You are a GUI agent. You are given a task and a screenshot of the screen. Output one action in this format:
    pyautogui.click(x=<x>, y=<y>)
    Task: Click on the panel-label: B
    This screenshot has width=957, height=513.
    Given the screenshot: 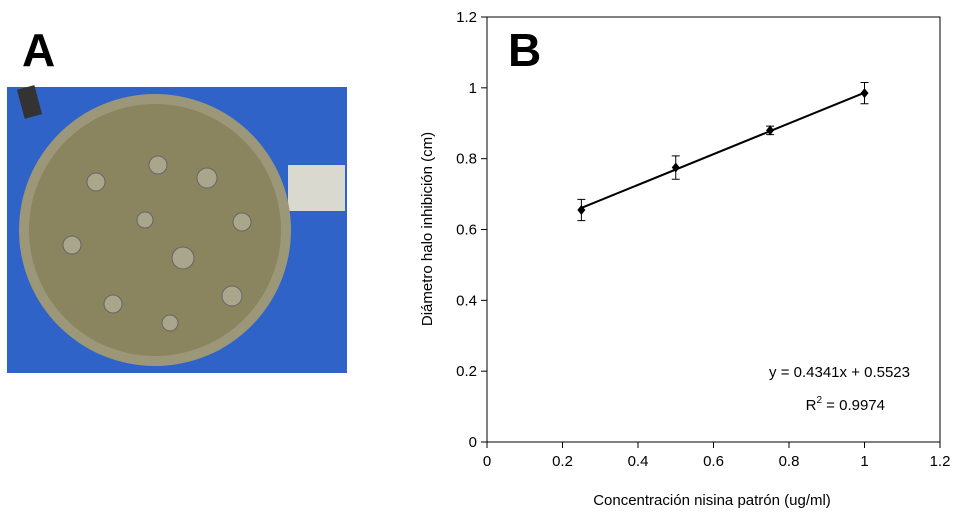 What is the action you would take?
    pyautogui.click(x=524, y=50)
    